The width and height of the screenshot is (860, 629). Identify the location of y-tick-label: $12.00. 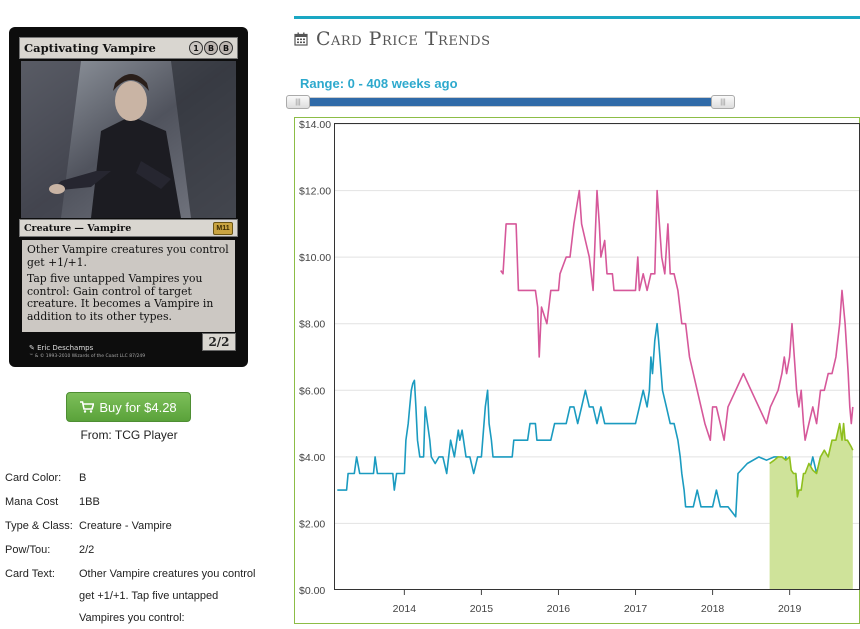
(315, 192).